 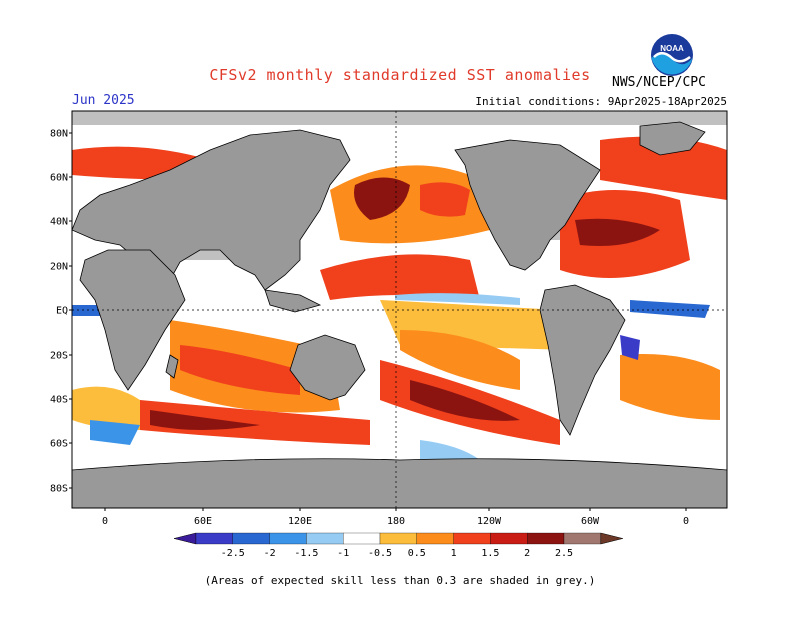 What do you see at coordinates (240, 370) in the screenshot?
I see `anomaly-indian-ocean-south` at bounding box center [240, 370].